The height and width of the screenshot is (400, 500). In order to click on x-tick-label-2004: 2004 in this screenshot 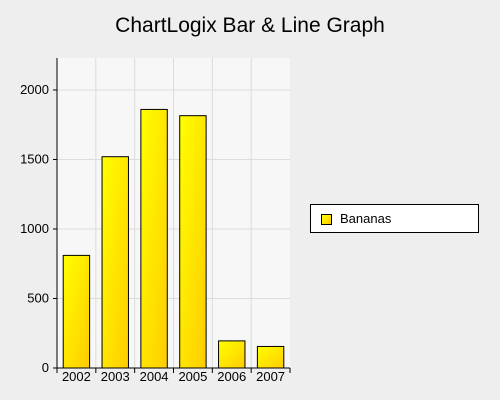, I will do `click(154, 376)`.